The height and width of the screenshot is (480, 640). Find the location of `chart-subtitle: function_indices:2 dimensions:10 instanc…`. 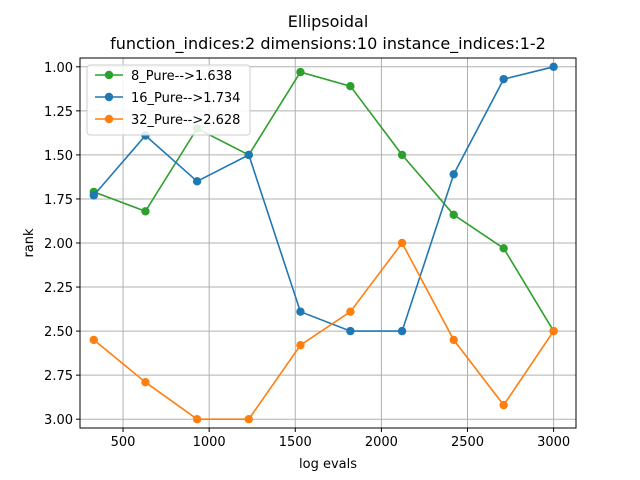

chart-subtitle: function_indices:2 dimensions:10 instanc… is located at coordinates (328, 44).